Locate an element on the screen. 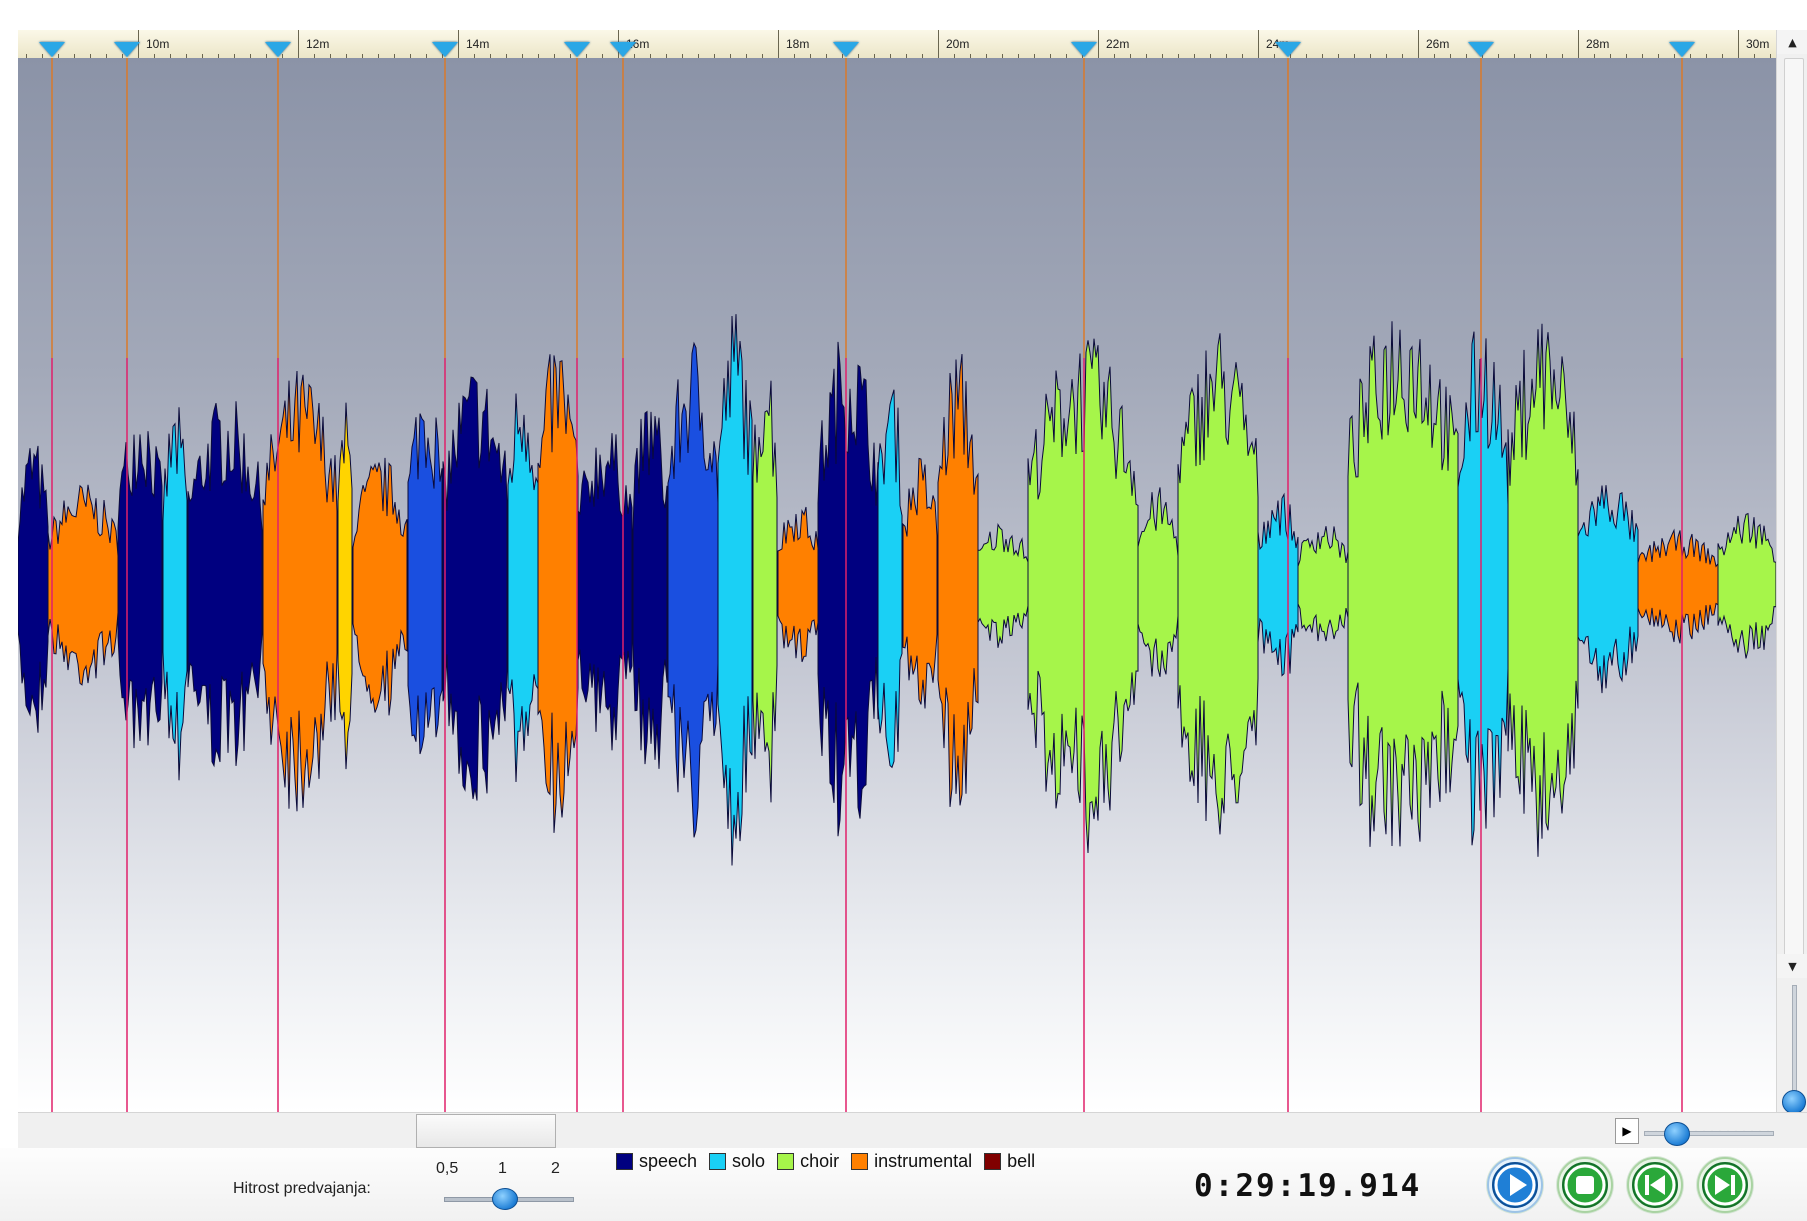 This screenshot has width=1807, height=1221. ruler-label: 12m is located at coordinates (317, 44).